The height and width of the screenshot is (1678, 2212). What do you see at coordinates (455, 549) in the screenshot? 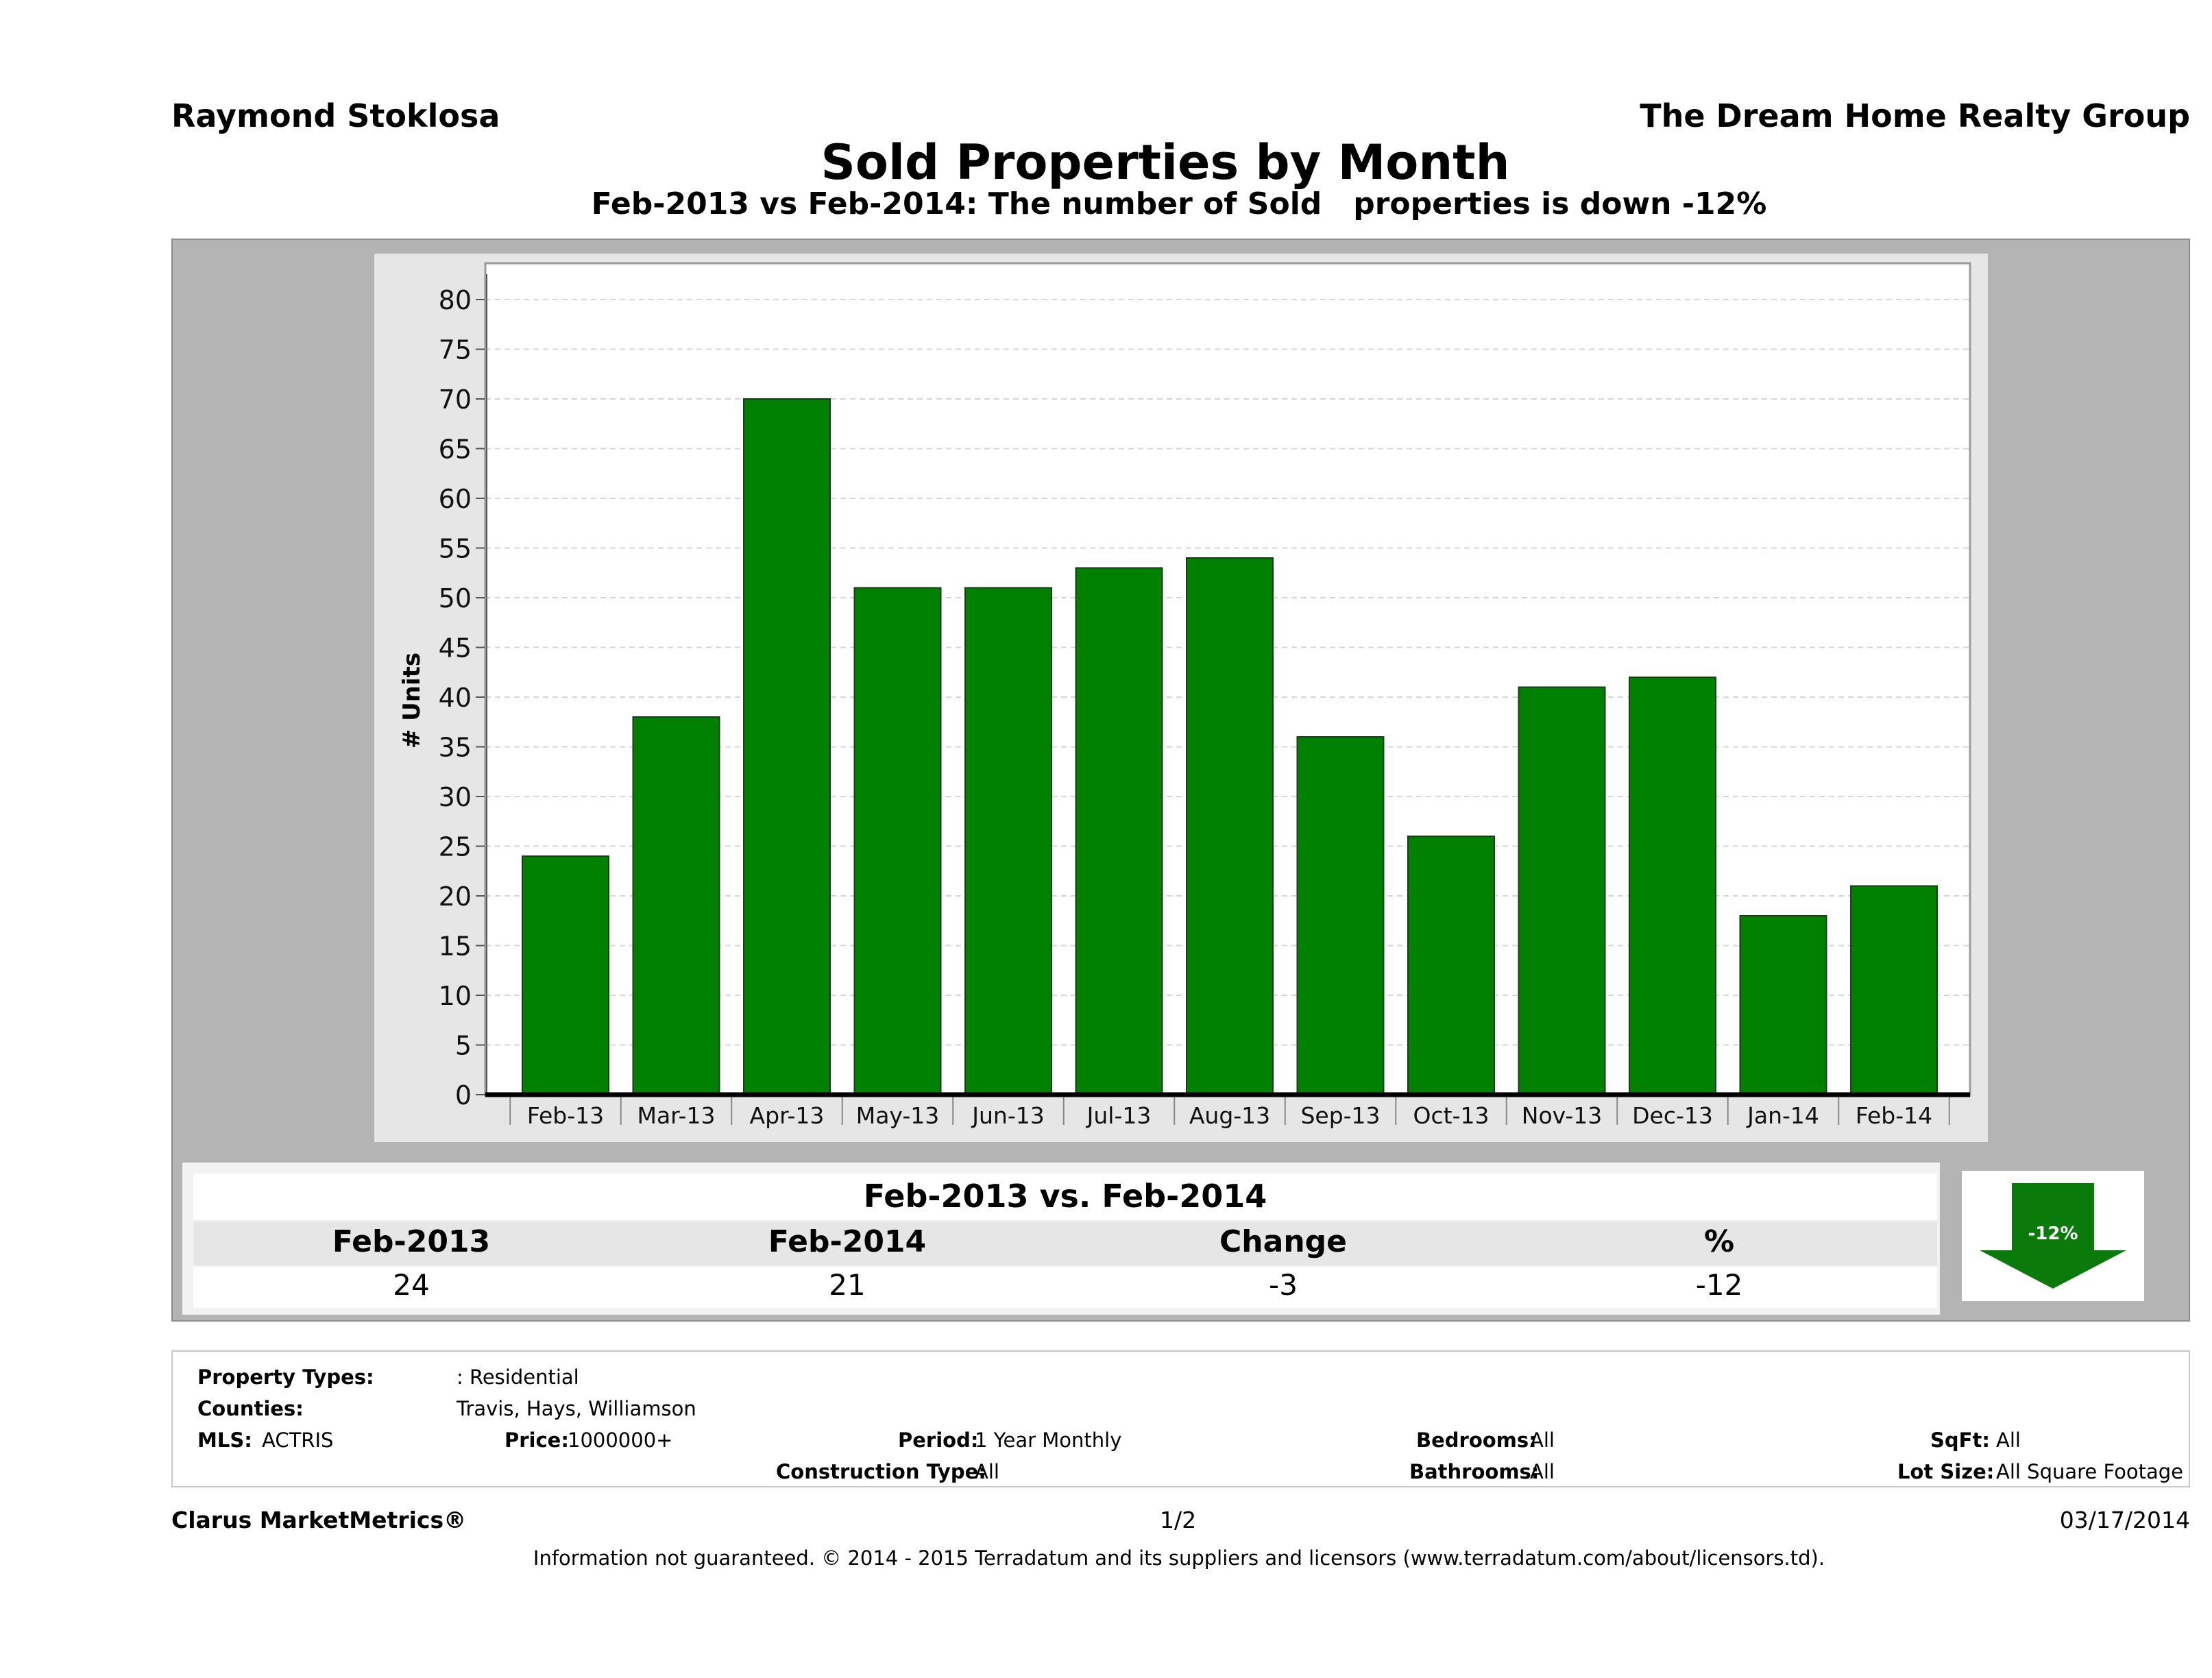
I see `y-tick-label: 55` at bounding box center [455, 549].